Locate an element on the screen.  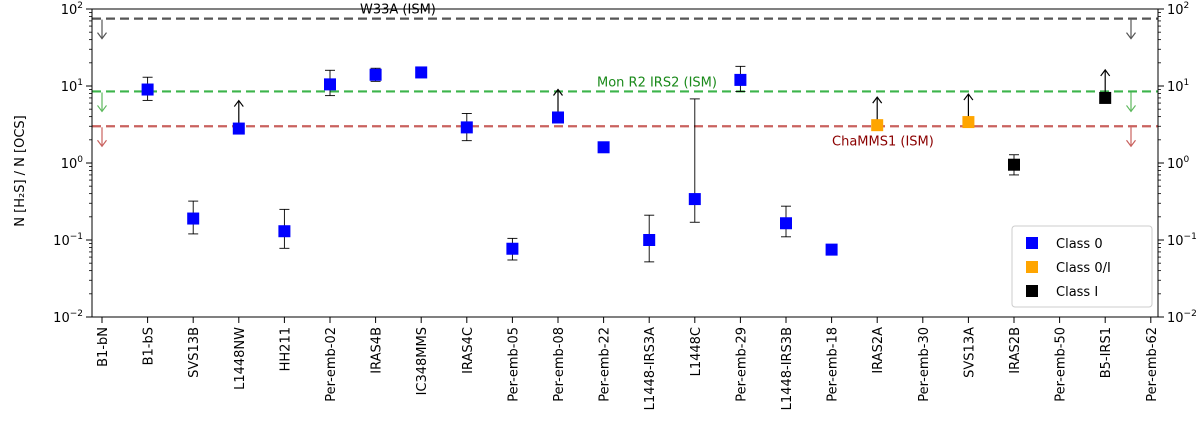
y-tick-label-right: 10⁻¹ is located at coordinates (1182, 240).